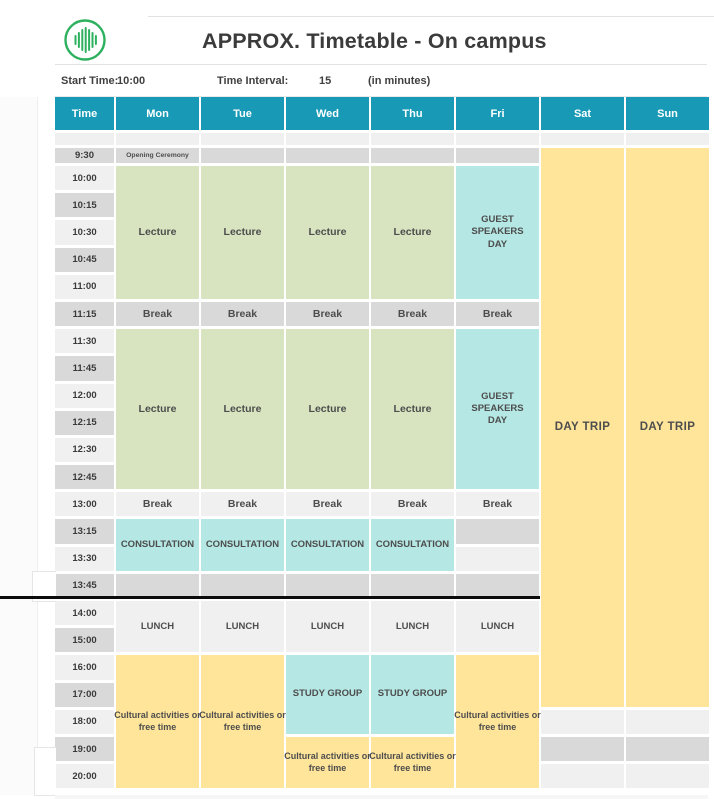 The height and width of the screenshot is (808, 714). I want to click on column-header-mon: Mon, so click(157, 113).